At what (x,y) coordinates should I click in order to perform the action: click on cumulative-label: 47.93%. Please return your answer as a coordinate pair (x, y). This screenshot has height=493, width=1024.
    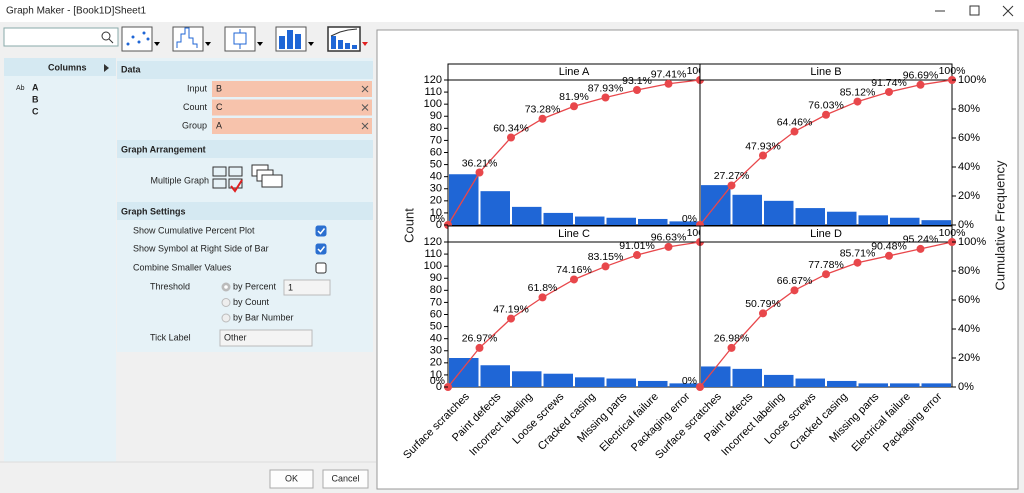
    Looking at the image, I should click on (763, 146).